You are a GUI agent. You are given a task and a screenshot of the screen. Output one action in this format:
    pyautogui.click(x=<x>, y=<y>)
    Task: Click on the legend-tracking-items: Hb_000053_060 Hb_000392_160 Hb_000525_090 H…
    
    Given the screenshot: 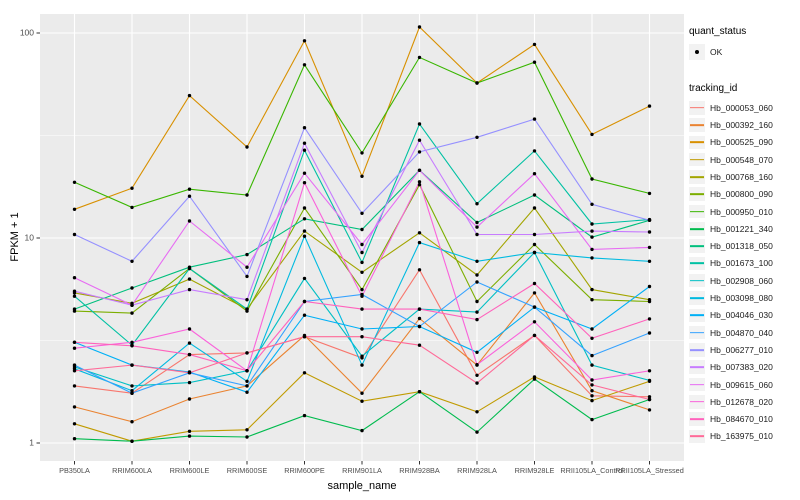 What is the action you would take?
    pyautogui.click(x=744, y=272)
    